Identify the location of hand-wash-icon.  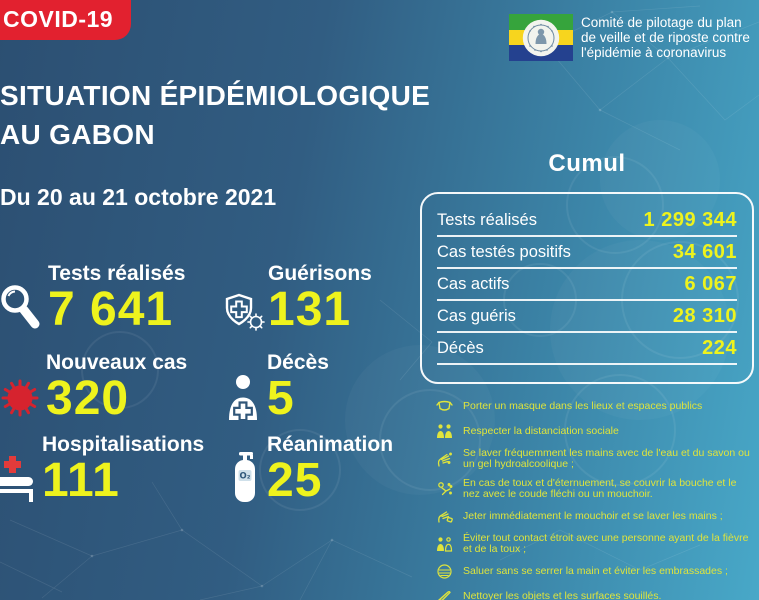
(444, 459).